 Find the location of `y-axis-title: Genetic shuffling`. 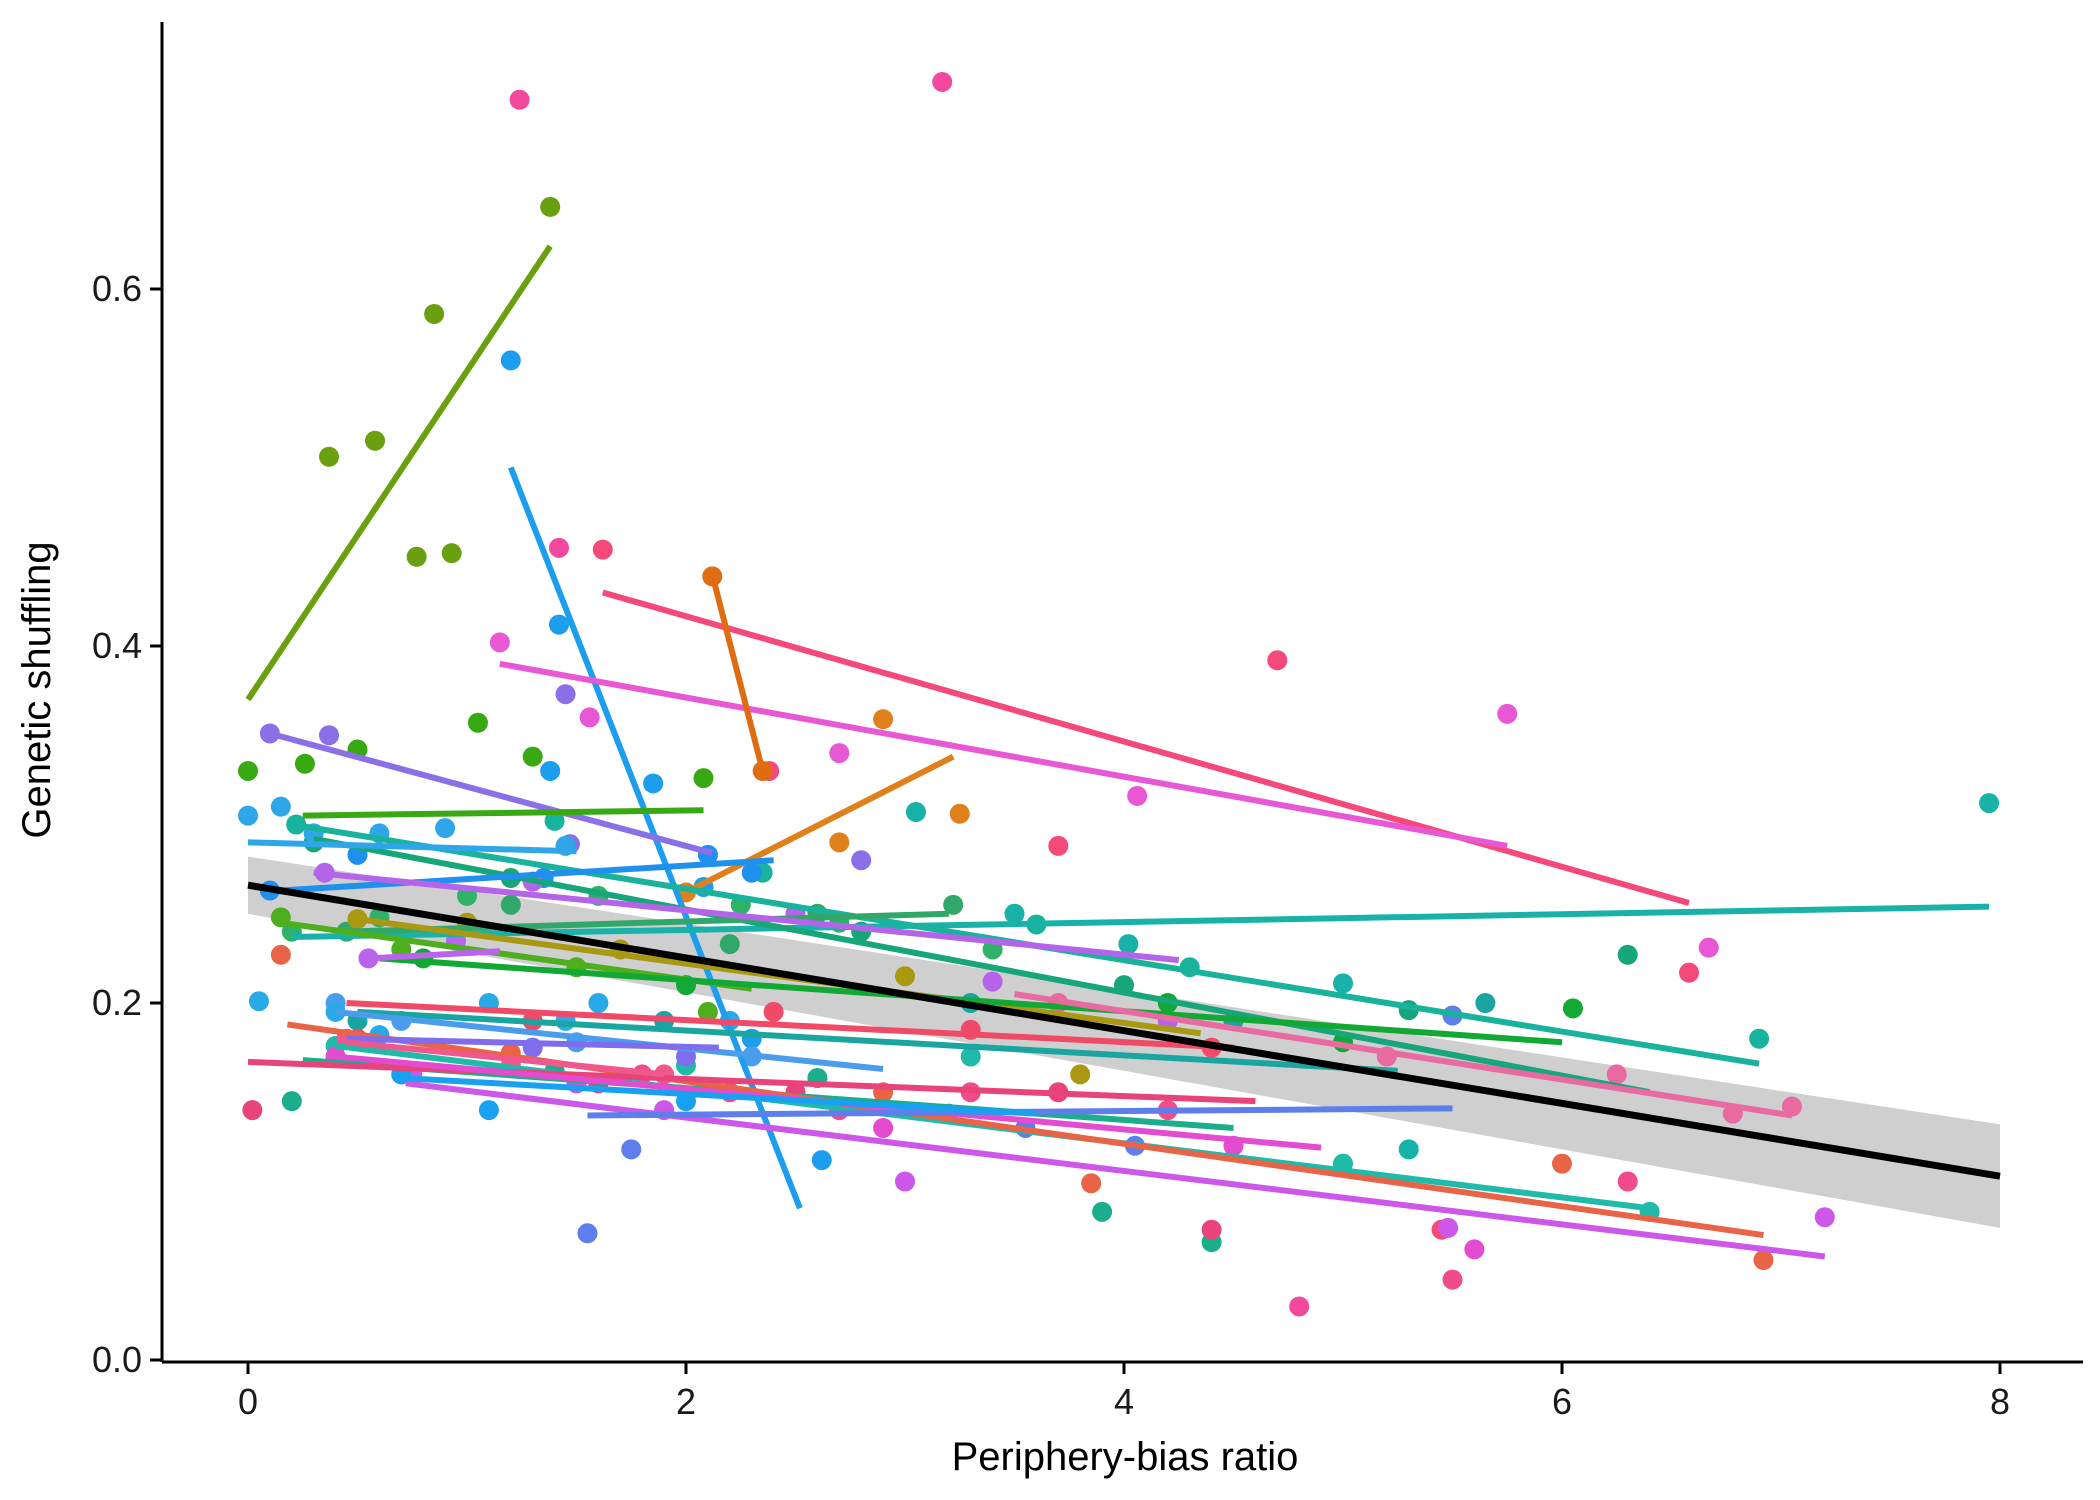

y-axis-title: Genetic shuffling is located at coordinates (37, 689).